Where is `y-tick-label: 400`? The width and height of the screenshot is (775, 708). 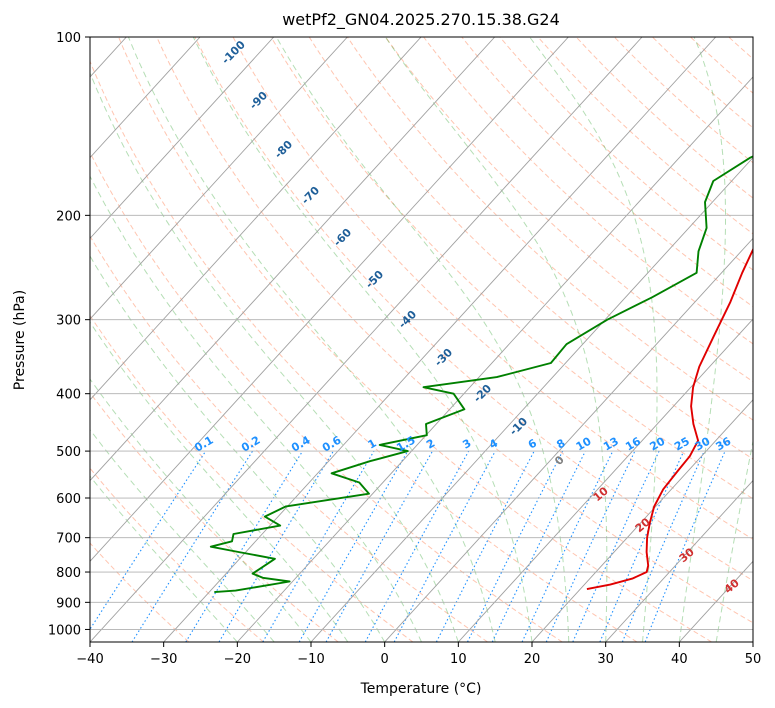 y-tick-label: 400 is located at coordinates (68, 395).